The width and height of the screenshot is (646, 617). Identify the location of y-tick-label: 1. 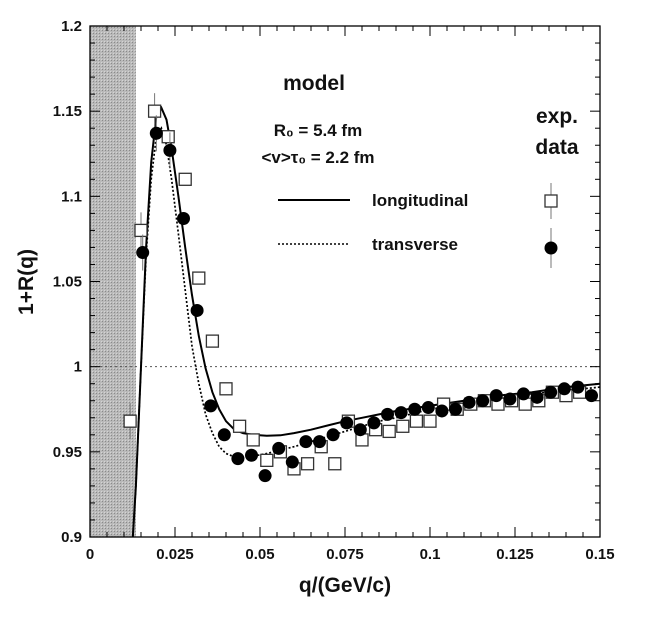
(78, 367).